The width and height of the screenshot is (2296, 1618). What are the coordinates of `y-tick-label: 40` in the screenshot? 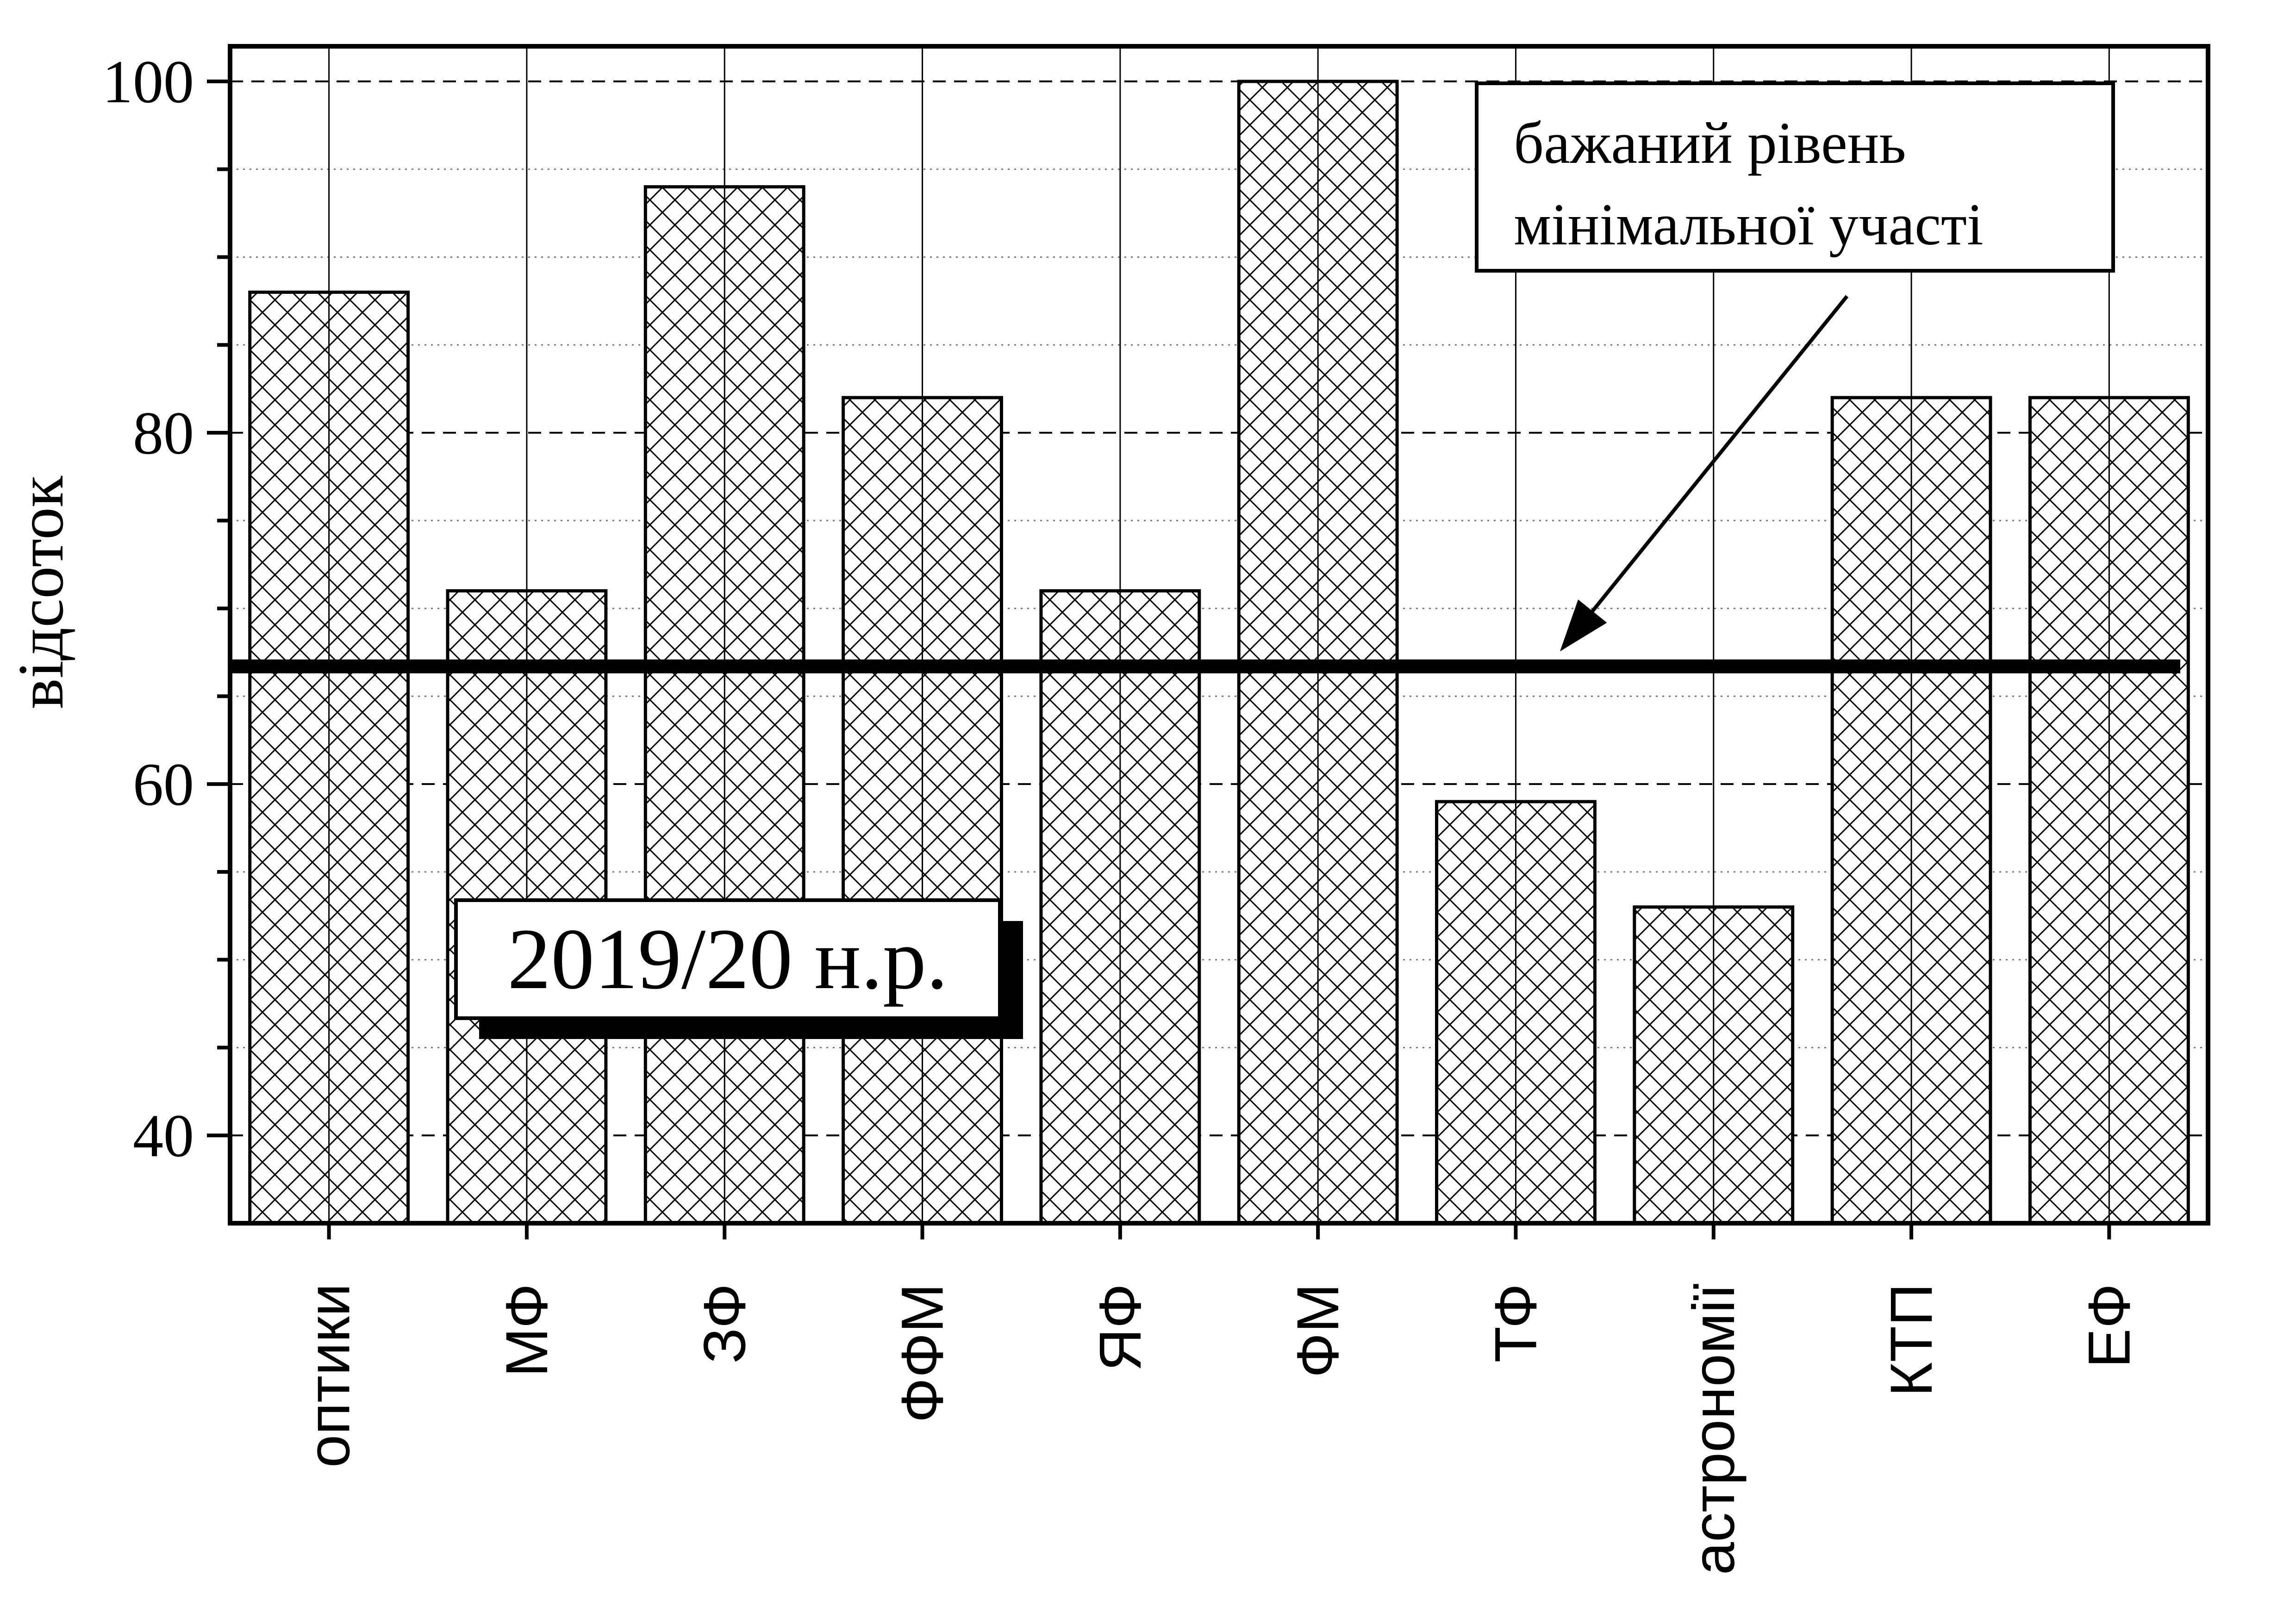 It's located at (163, 1135).